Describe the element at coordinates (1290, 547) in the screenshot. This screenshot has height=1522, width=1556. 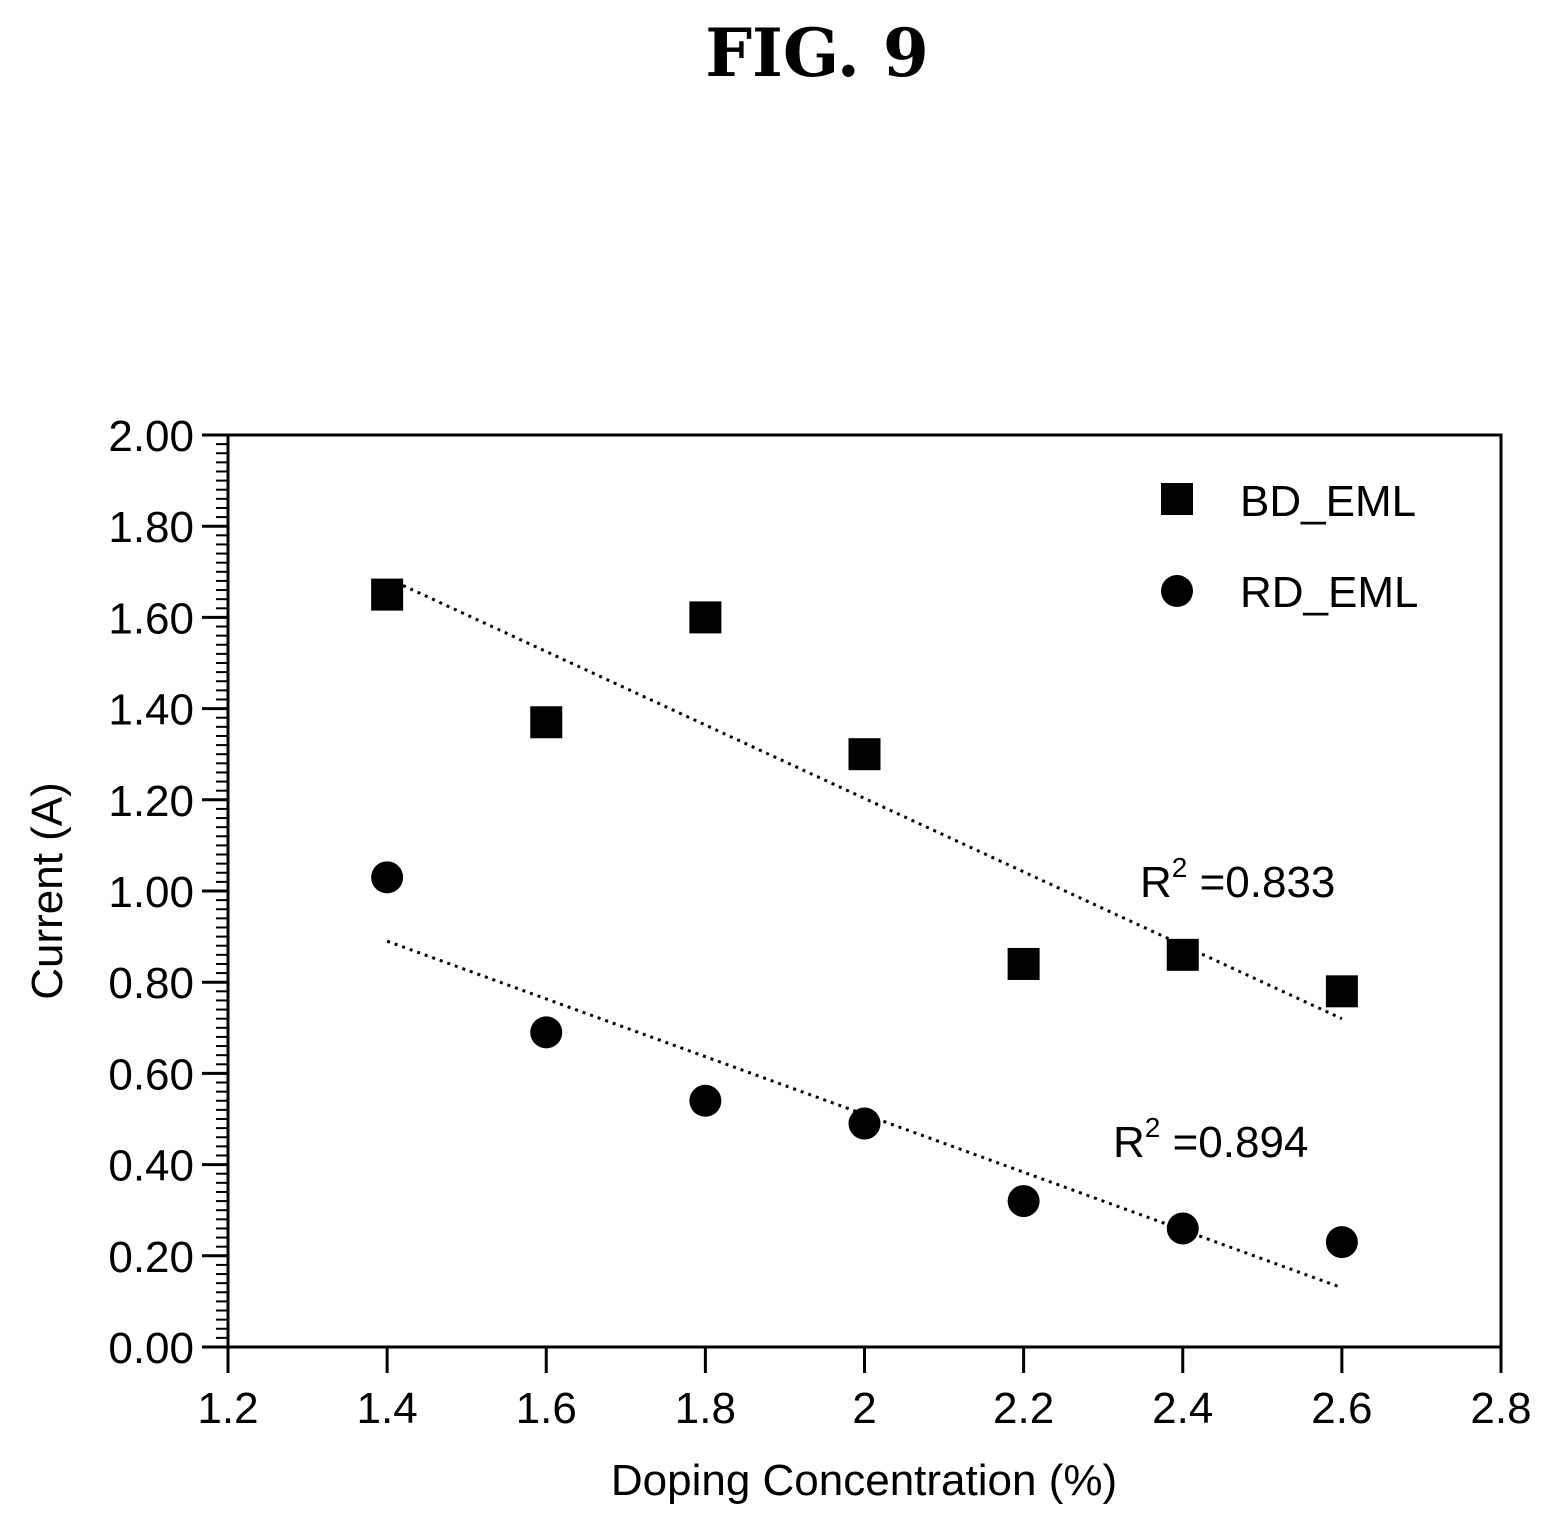
I see `legend: BD_EML RD_EML` at that location.